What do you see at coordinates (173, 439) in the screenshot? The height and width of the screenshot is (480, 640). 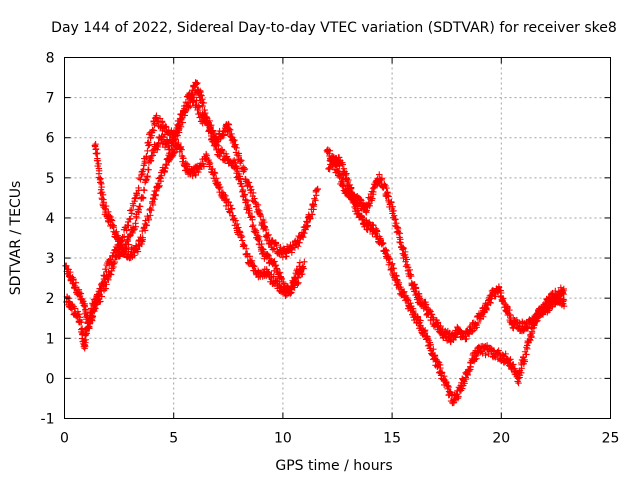 I see `x-tick-label: 5` at bounding box center [173, 439].